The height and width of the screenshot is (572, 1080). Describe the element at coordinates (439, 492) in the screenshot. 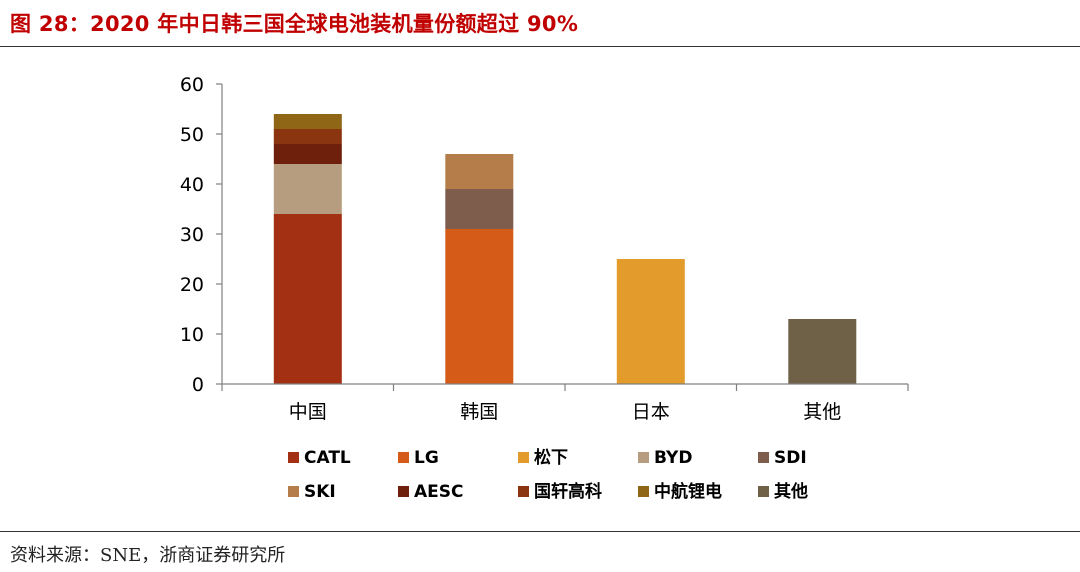

I see `legend-label-6: AESC` at that location.